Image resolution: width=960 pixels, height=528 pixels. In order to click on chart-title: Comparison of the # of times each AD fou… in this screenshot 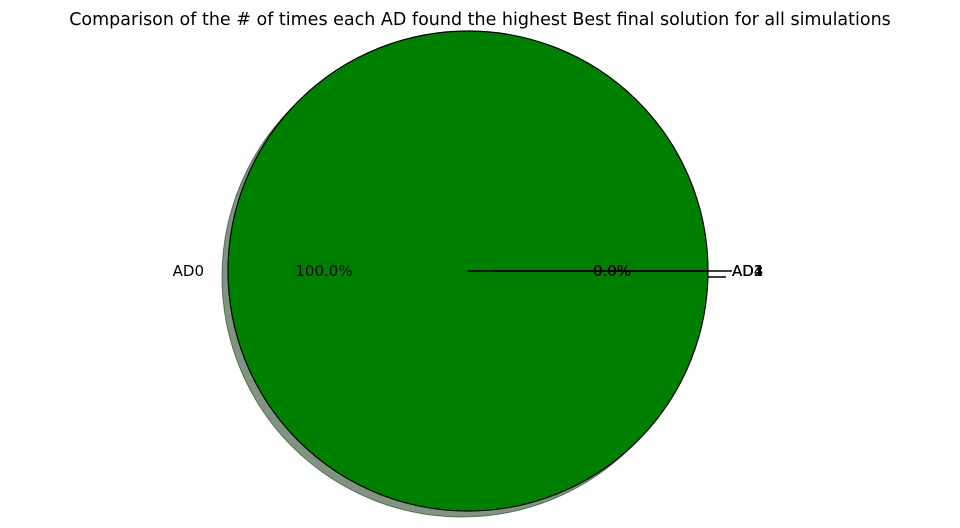, I will do `click(480, 20)`.